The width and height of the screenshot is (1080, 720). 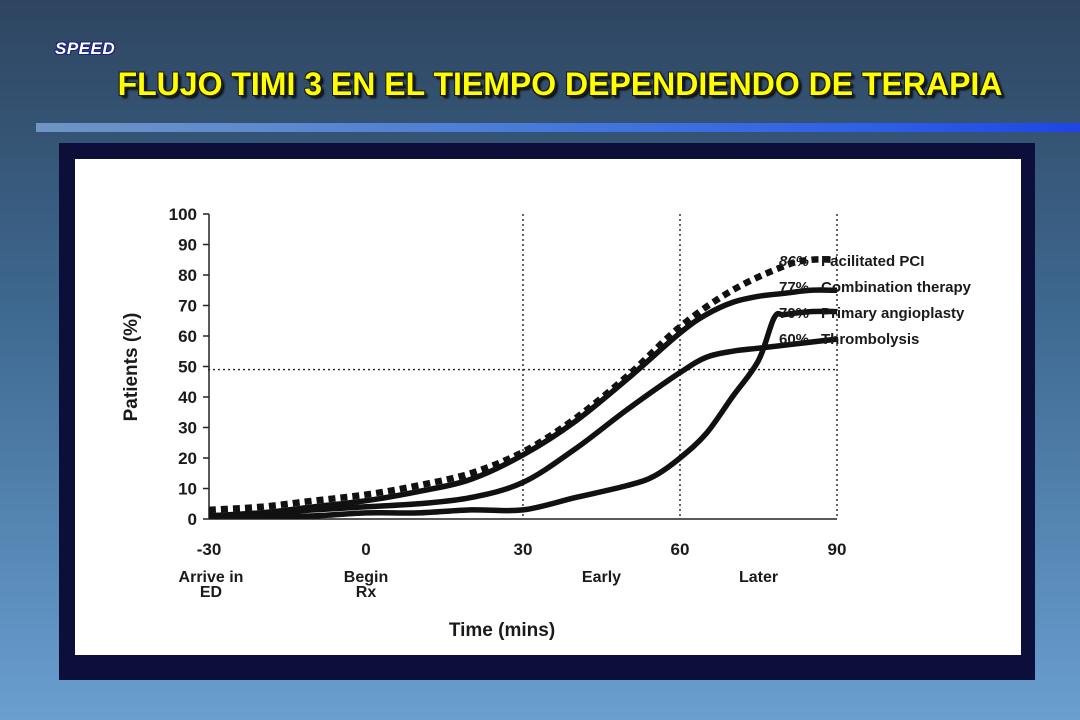 What do you see at coordinates (502, 630) in the screenshot?
I see `x-axis-label: Time (mins)` at bounding box center [502, 630].